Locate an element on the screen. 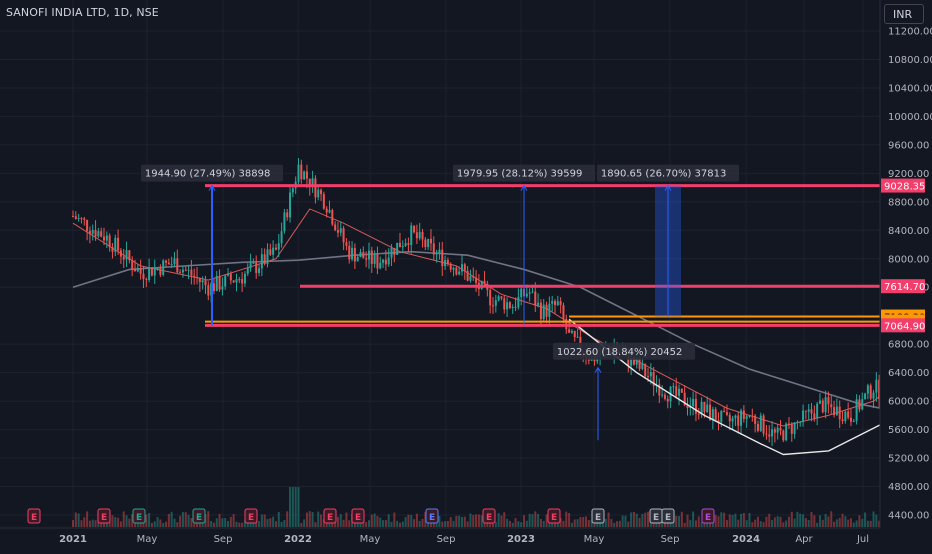 This screenshot has width=932, height=554. price-tick-label: 4800.00 is located at coordinates (908, 487).